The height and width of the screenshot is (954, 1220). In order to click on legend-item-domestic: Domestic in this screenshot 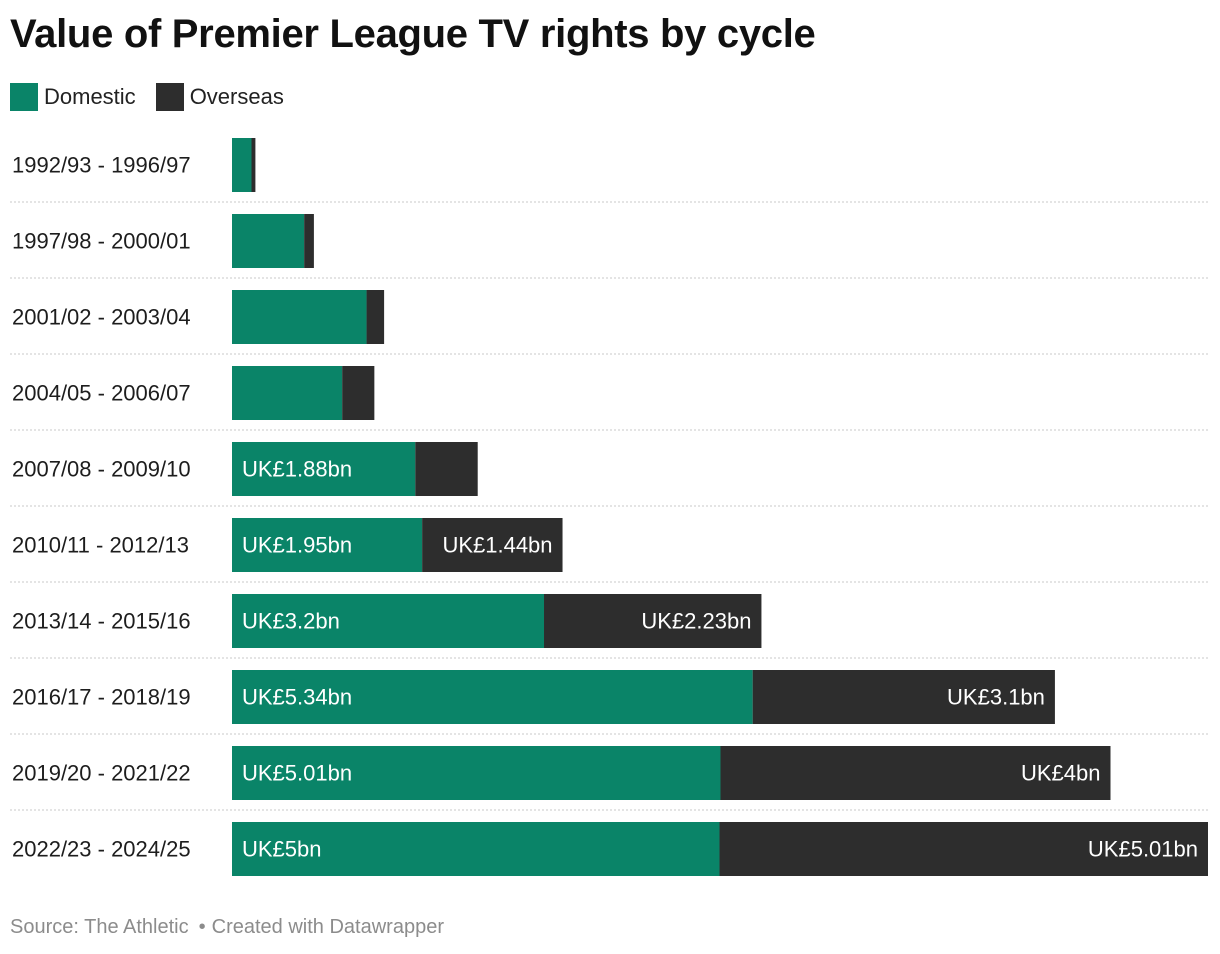, I will do `click(73, 97)`.